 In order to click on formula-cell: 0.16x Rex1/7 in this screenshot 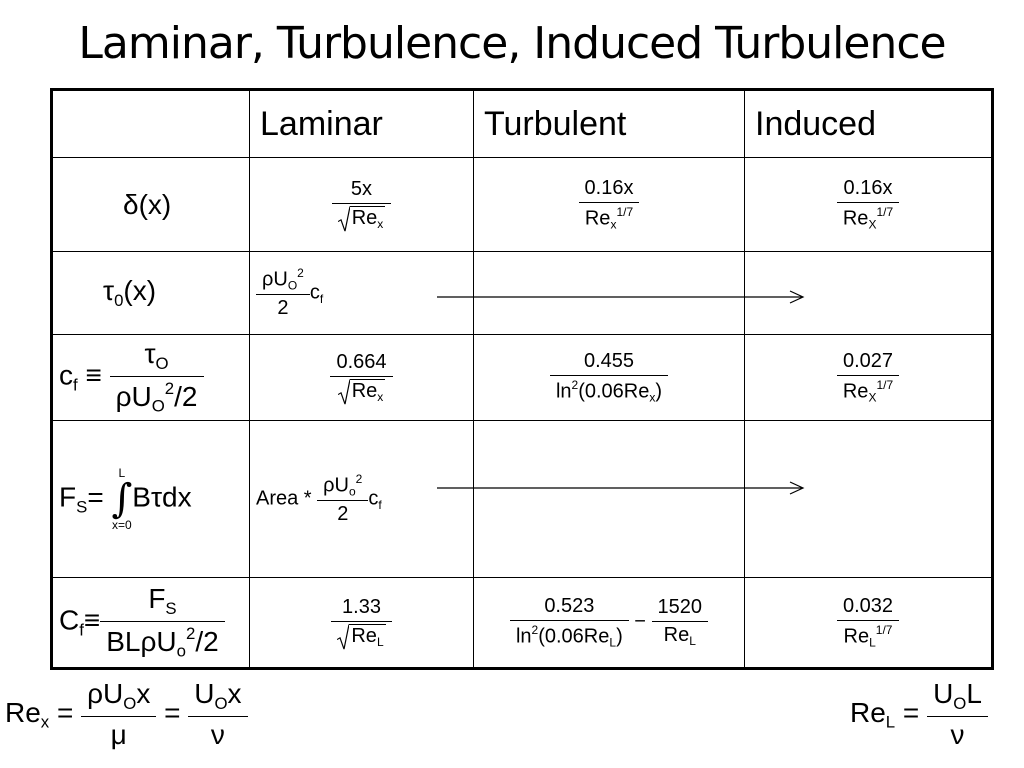, I will do `click(609, 204)`.